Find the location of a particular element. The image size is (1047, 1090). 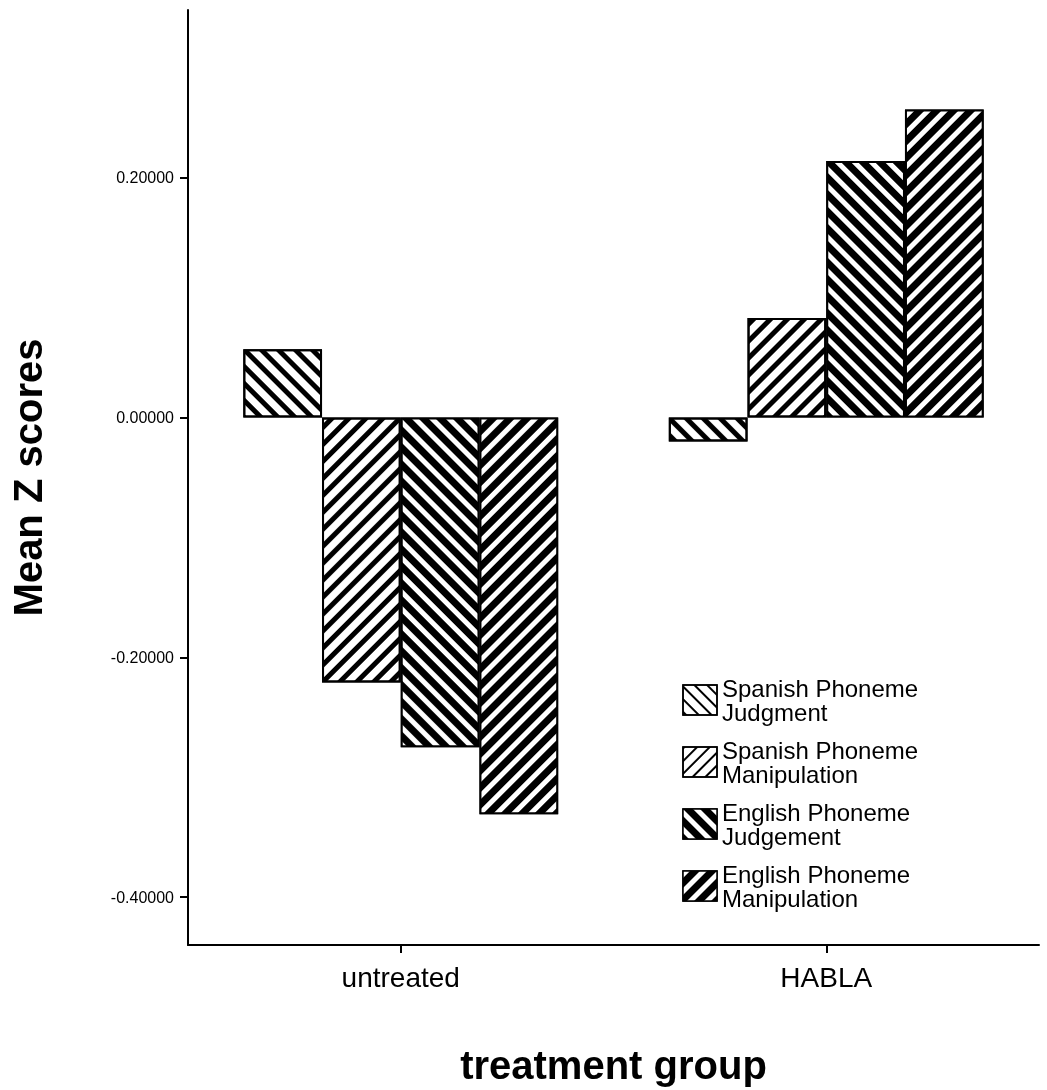

y-tick-label: 0.20000 is located at coordinates (145, 178).